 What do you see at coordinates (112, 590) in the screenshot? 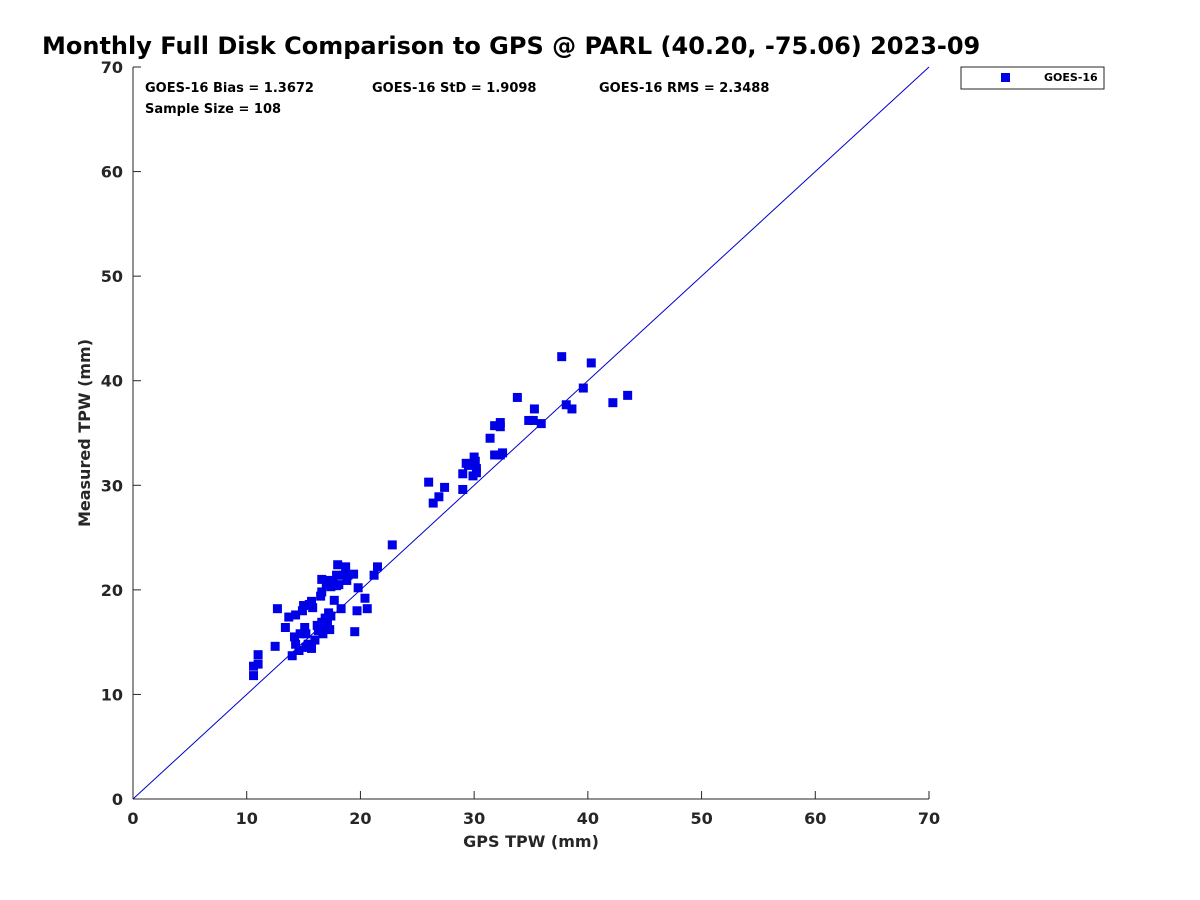
I see `y-tick-label: 20` at bounding box center [112, 590].